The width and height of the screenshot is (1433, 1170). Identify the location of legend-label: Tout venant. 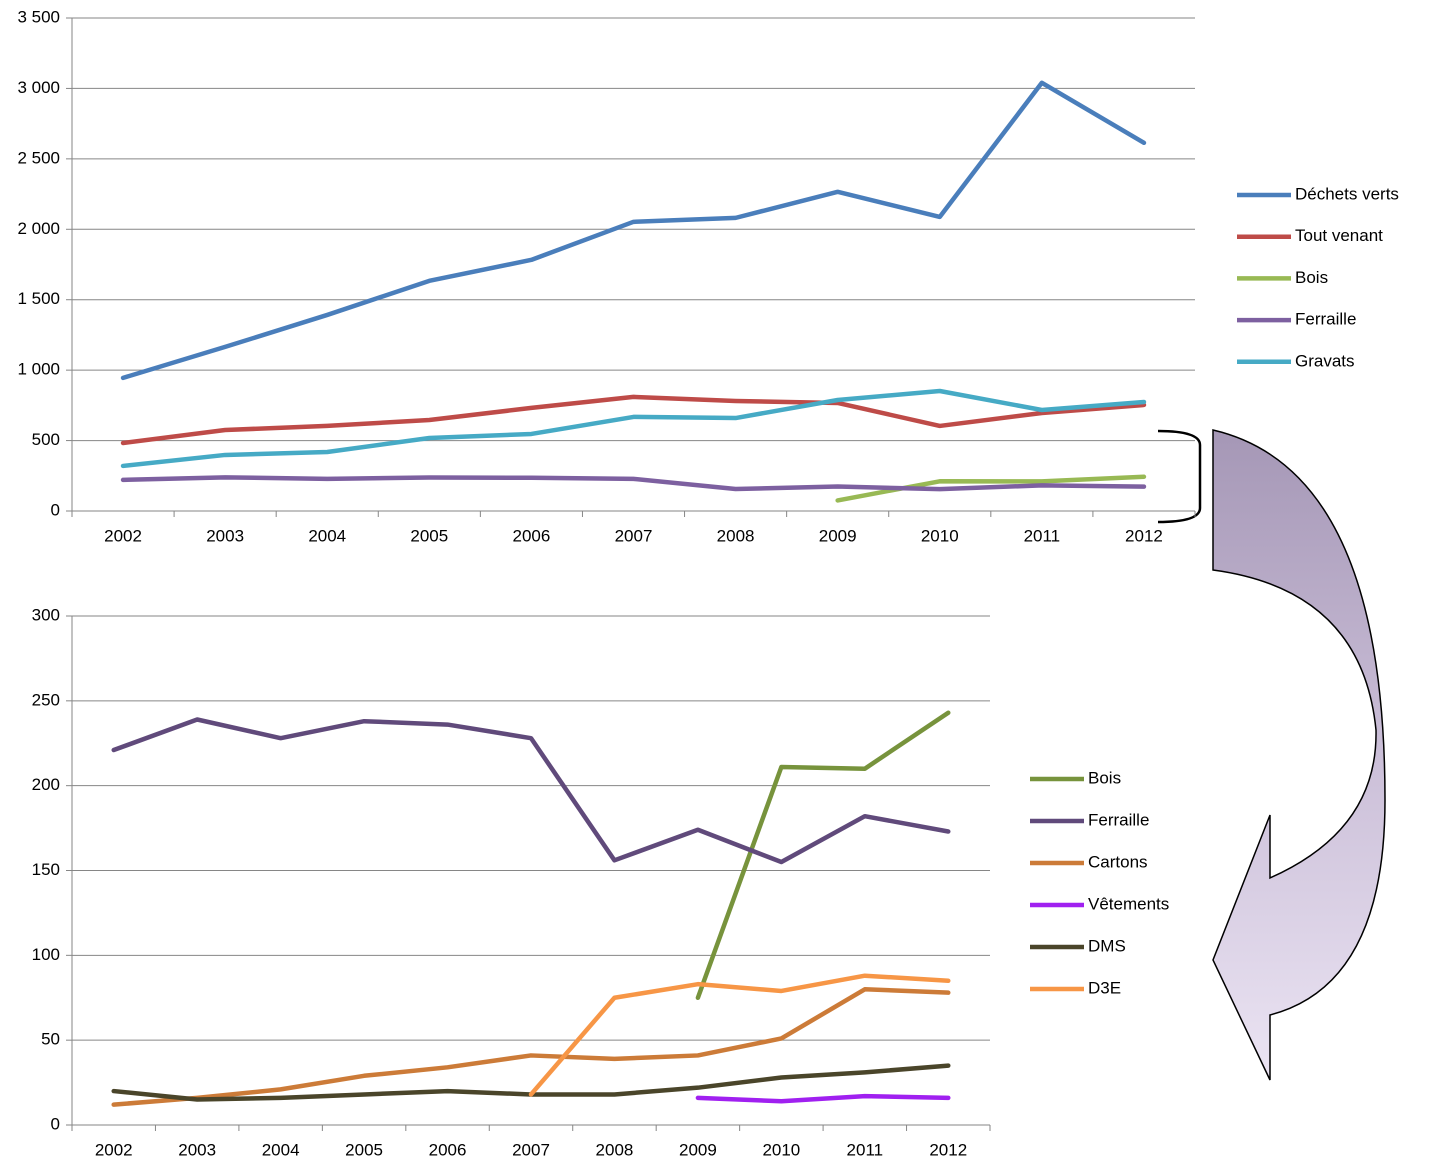
(1339, 235).